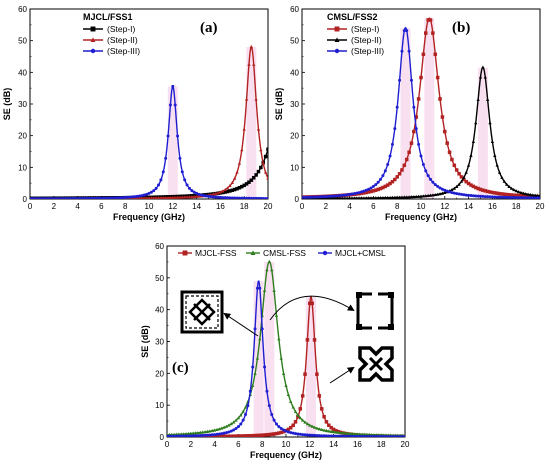 The width and height of the screenshot is (550, 467). What do you see at coordinates (366, 40) in the screenshot?
I see `legend-entry: (Step-II)` at bounding box center [366, 40].